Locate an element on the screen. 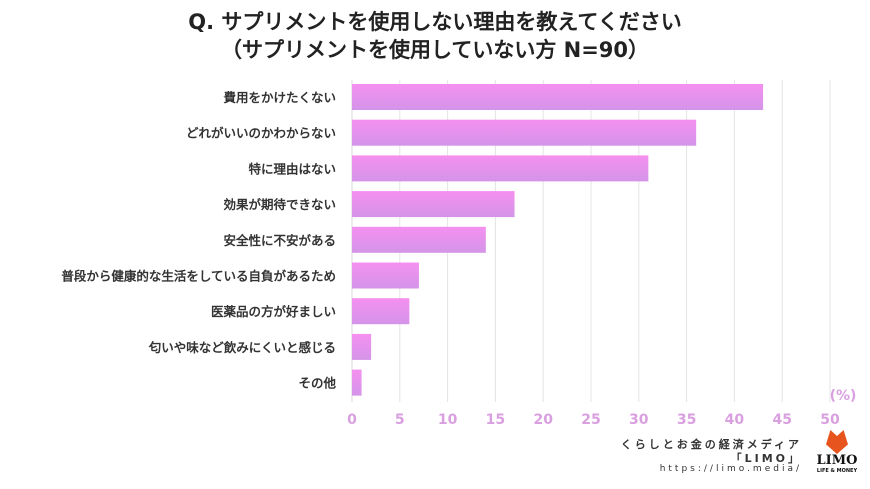  category-label: 費用をかけたくない is located at coordinates (279, 97).